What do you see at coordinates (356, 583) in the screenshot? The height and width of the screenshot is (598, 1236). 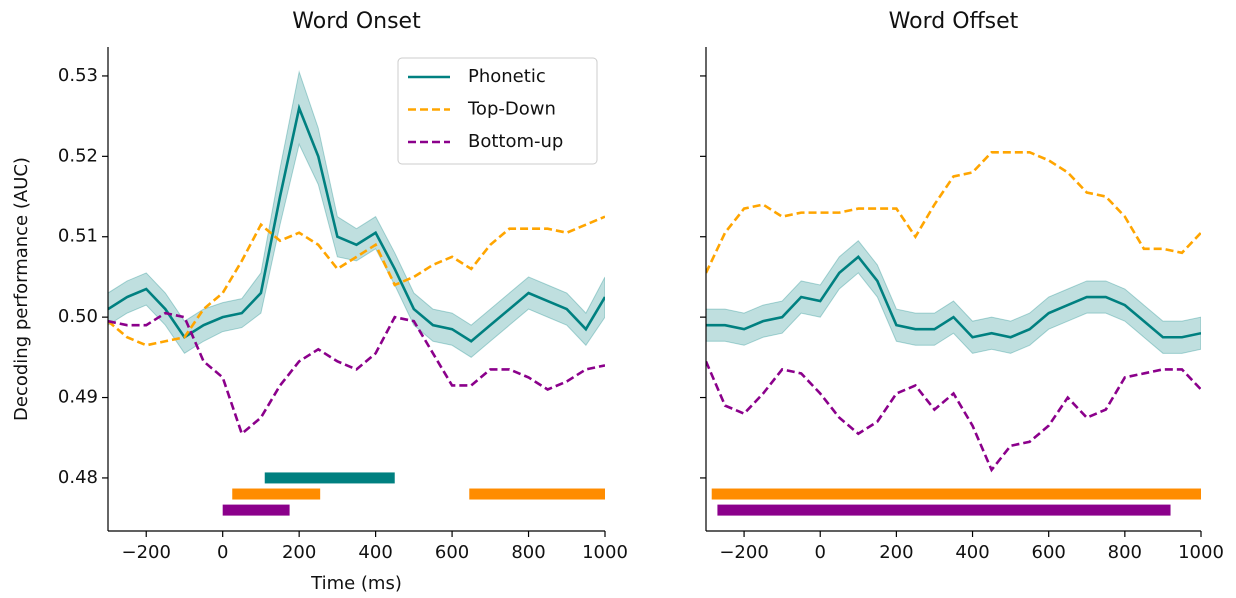 I see `x-axis-label: Time (ms)` at bounding box center [356, 583].